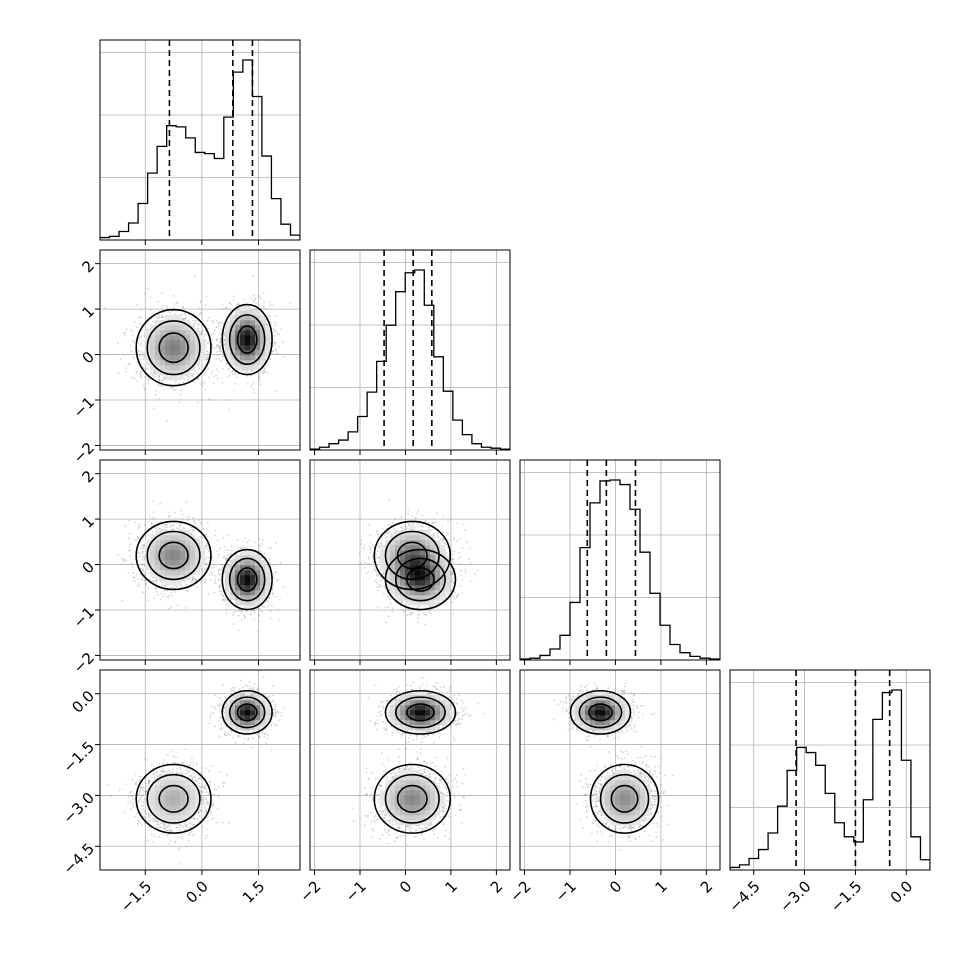 This screenshot has width=970, height=970. I want to click on contour-line, so click(247, 339).